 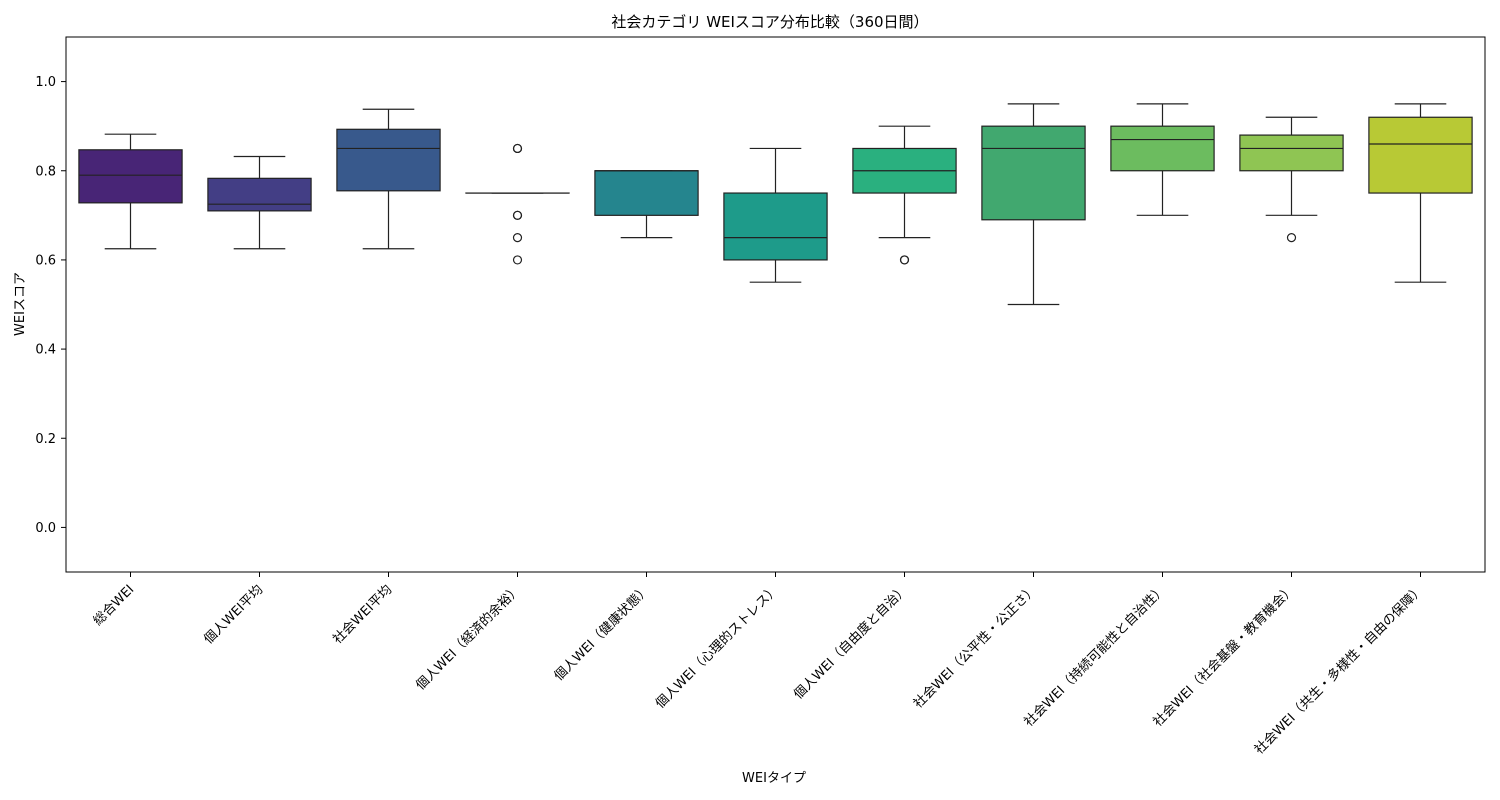 I want to click on chart-title: 社会カテゴリ WEIスコア分布比較（360日間）, so click(x=769, y=22).